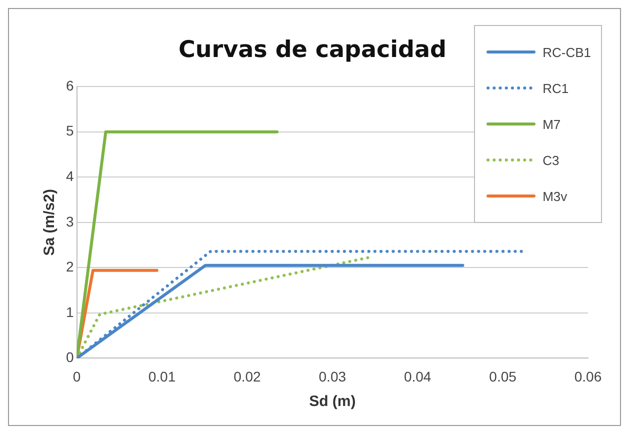  Describe the element at coordinates (162, 376) in the screenshot. I see `x-tick-label: 0.01` at that location.